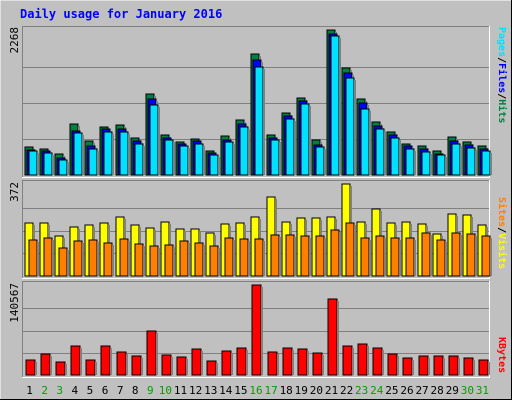 Image resolution: width=512 pixels, height=400 pixels. I want to click on day-label: 28, so click(437, 390).